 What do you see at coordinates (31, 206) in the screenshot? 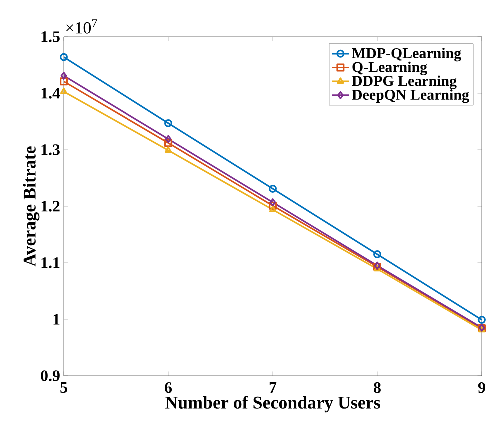
I see `y-axis-title: Average Bitrate` at bounding box center [31, 206].